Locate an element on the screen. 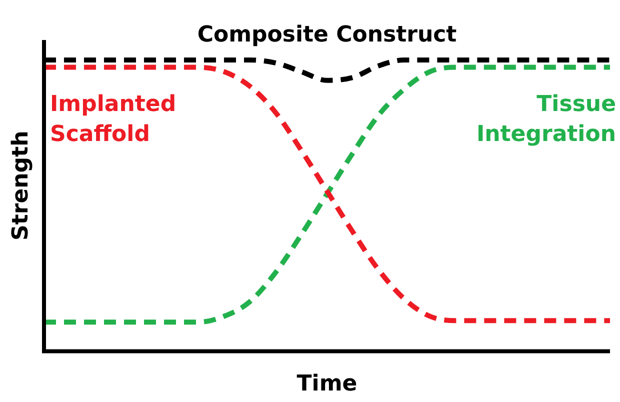  series-label: Tissue Integration is located at coordinates (546, 119).